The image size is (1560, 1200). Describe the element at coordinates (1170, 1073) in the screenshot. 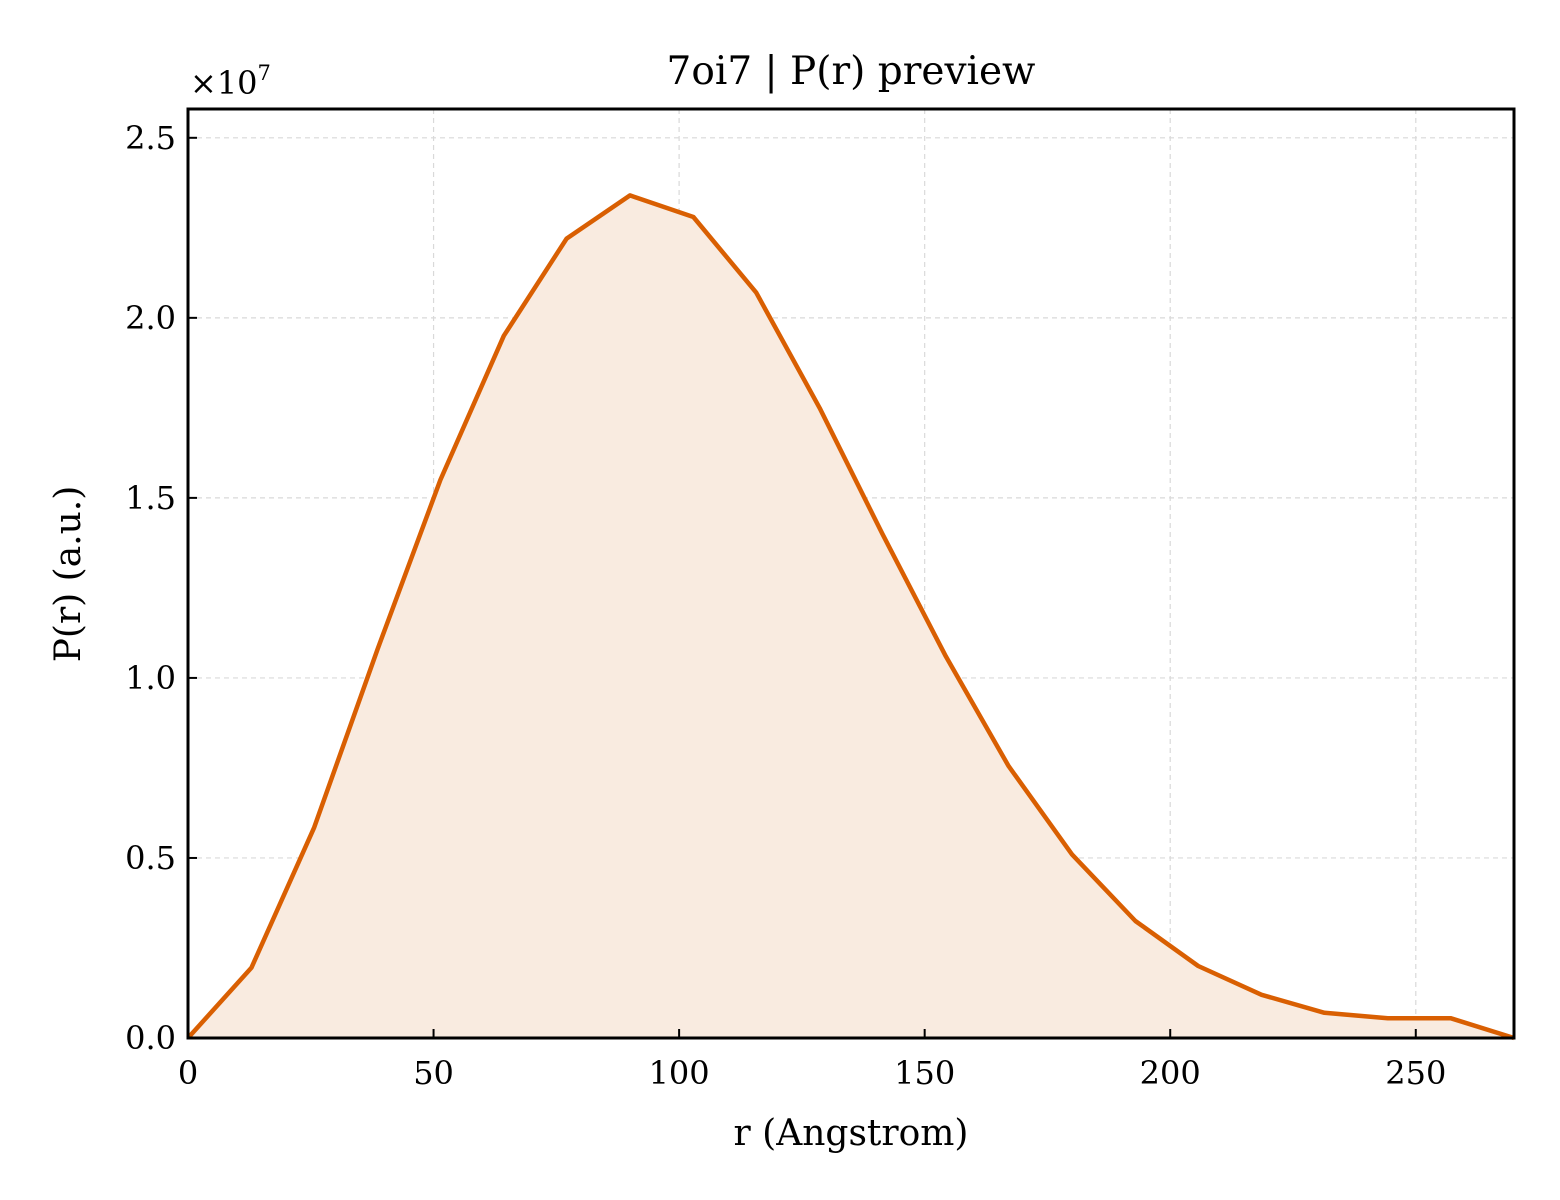

I see `x-tick-label: 200` at that location.